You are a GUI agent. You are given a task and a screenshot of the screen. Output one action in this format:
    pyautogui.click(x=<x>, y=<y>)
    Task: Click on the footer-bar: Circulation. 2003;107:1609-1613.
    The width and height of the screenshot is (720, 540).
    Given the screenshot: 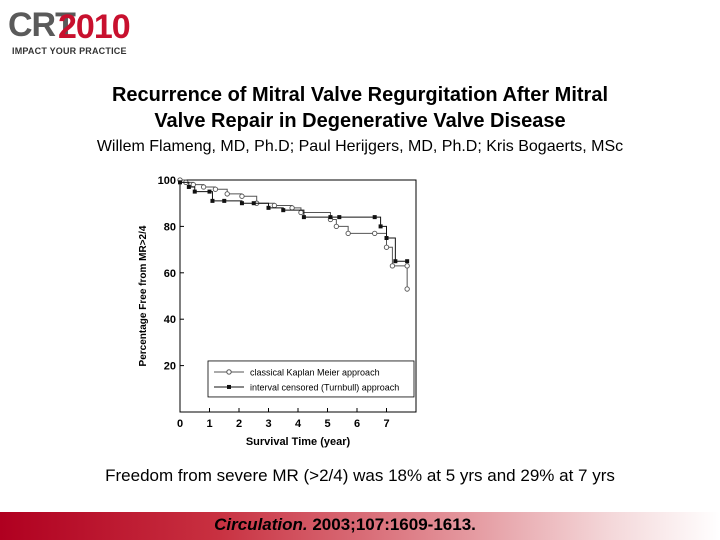 What is the action you would take?
    pyautogui.click(x=360, y=526)
    